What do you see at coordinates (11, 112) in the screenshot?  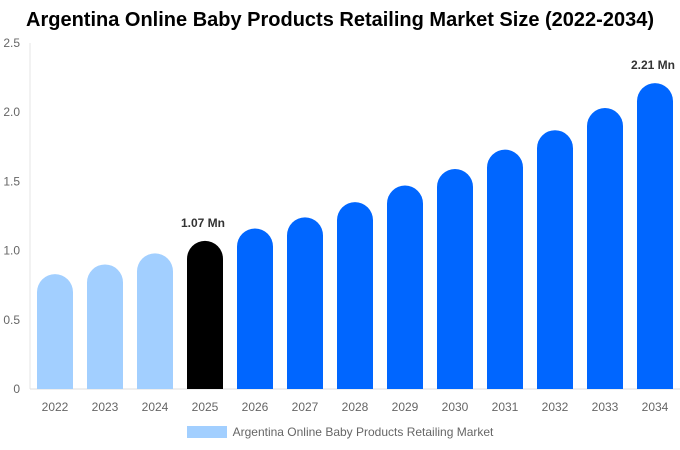 I see `y-tick-label: 2.0` at bounding box center [11, 112].